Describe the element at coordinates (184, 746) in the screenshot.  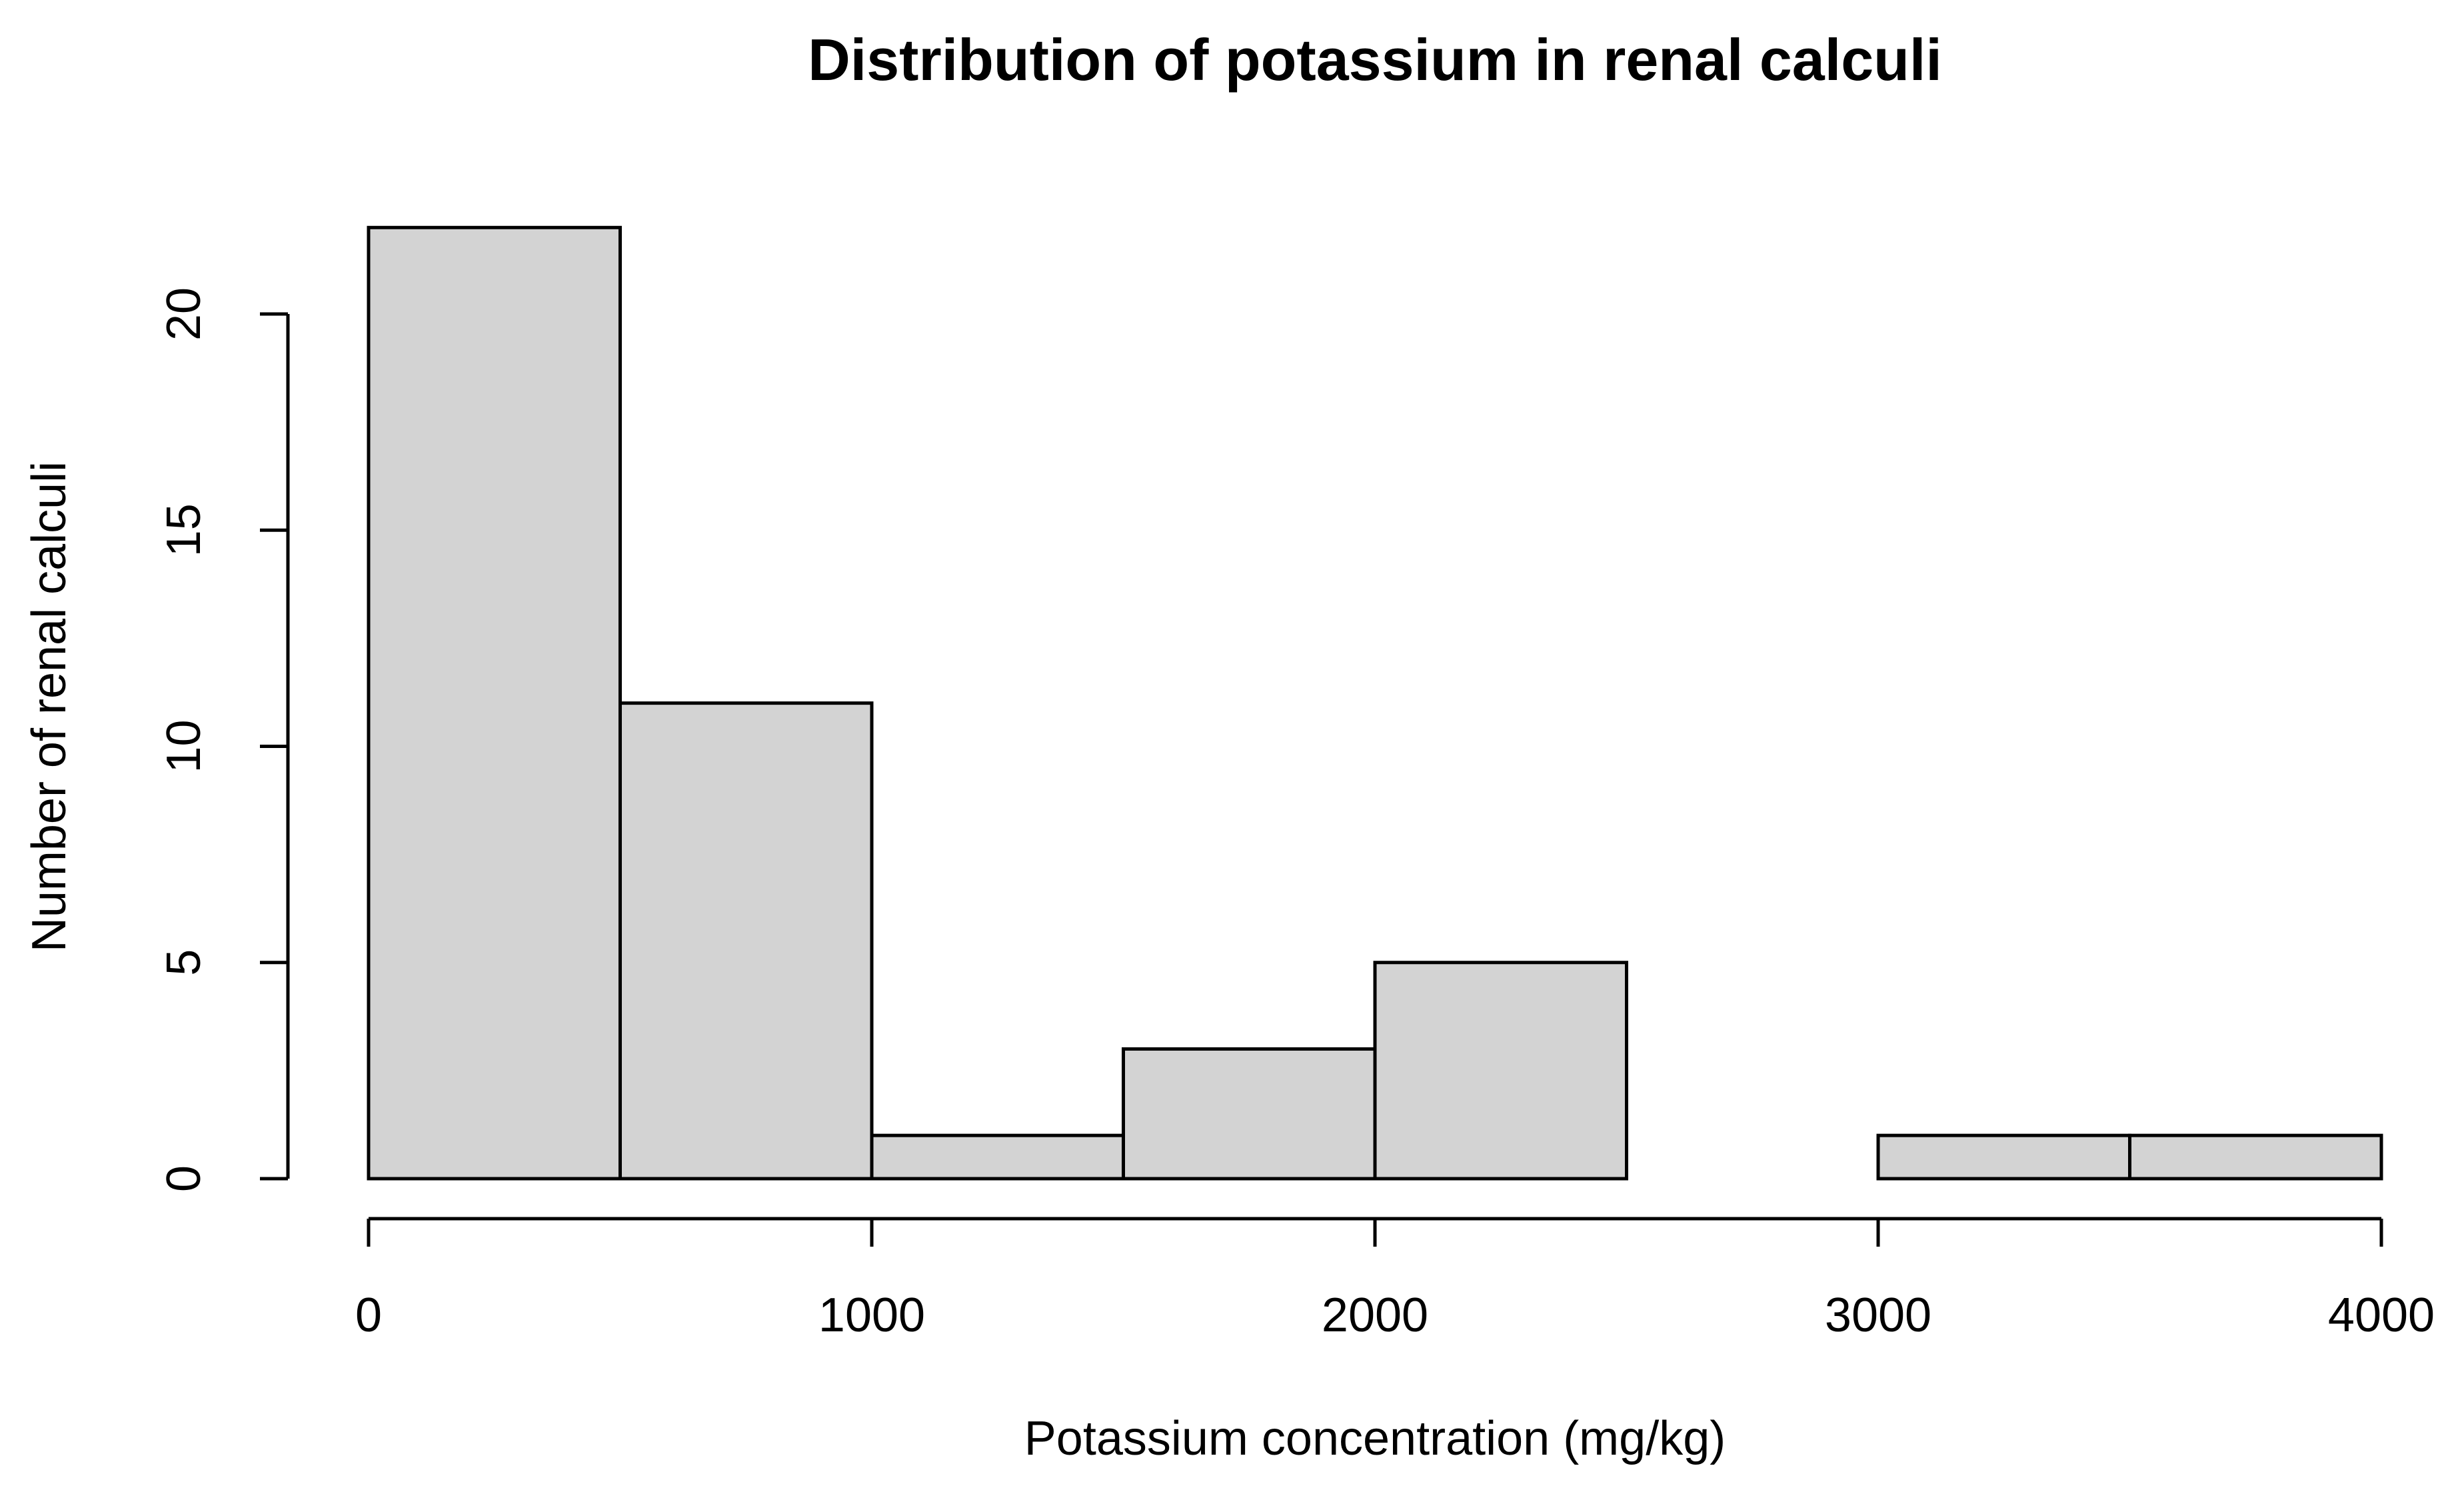
I see `y-tick-label: 10` at that location.